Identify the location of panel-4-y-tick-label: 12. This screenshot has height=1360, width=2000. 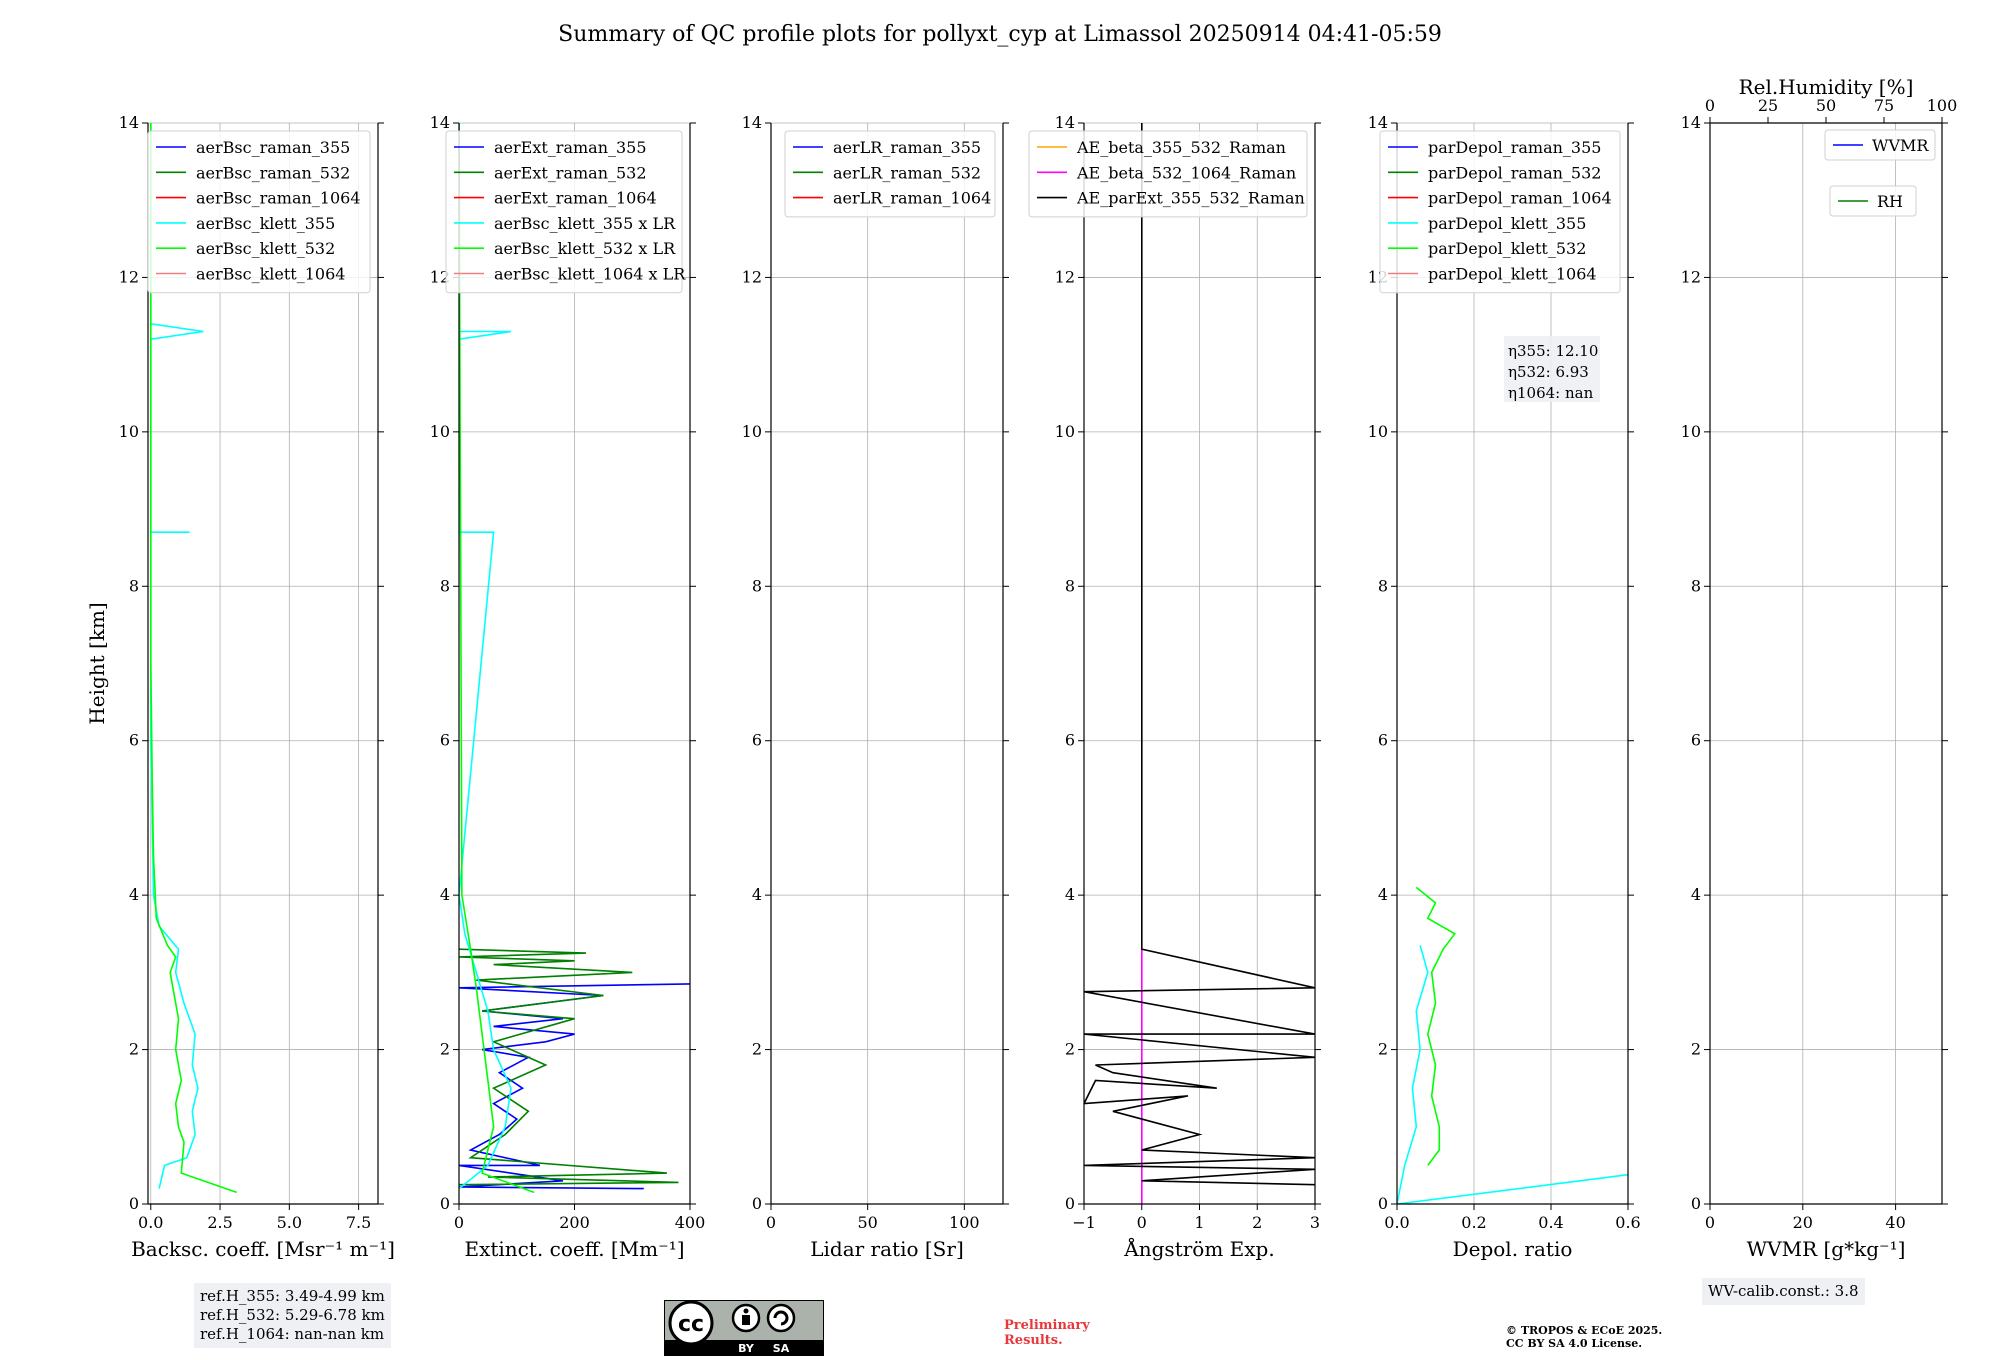
(1065, 276).